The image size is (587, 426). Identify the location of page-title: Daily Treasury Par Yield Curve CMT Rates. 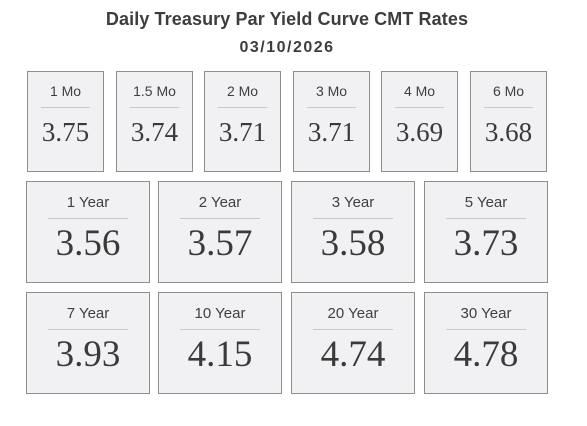
(287, 19).